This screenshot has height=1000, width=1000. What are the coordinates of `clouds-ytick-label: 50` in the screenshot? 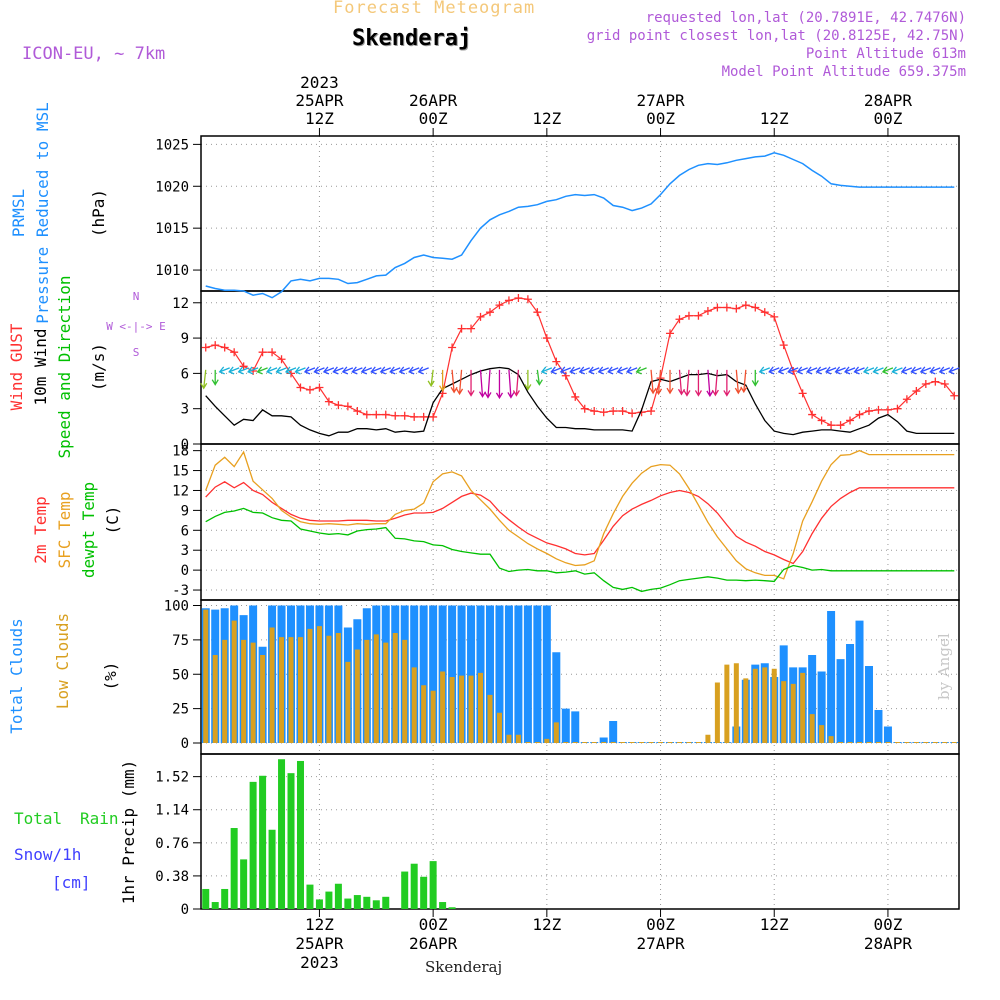 It's located at (180, 675).